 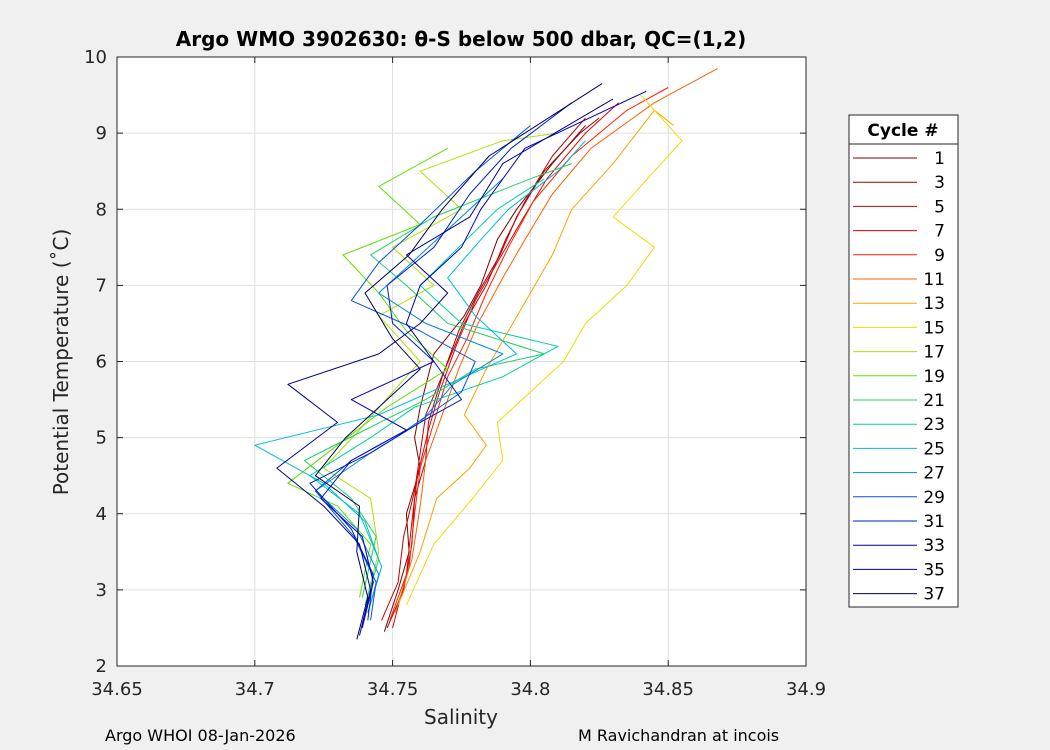 I want to click on x-tick-label: 34.9, so click(x=806, y=689).